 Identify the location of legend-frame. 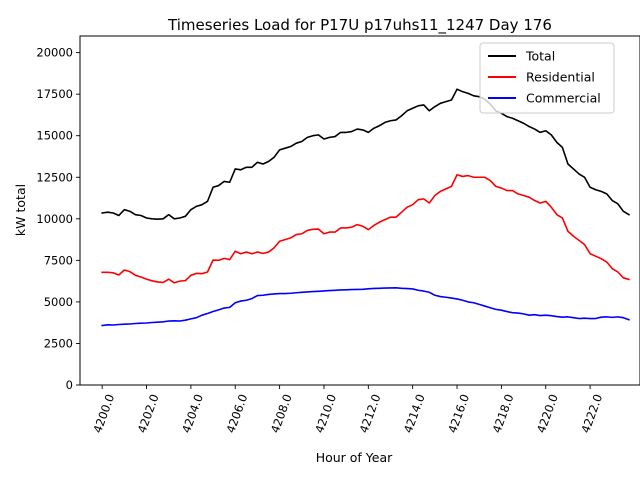
(547, 78).